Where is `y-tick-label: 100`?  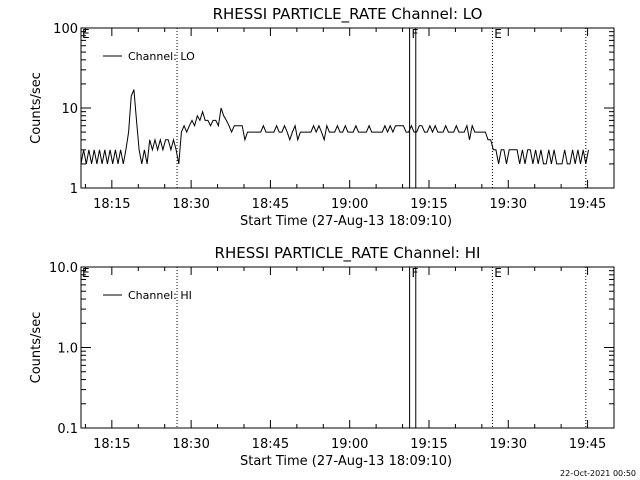 y-tick-label: 100 is located at coordinates (65, 29).